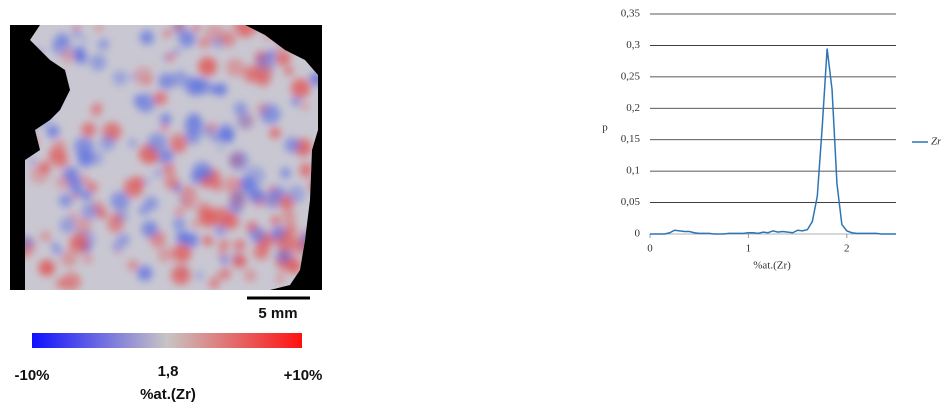 The height and width of the screenshot is (410, 941). Describe the element at coordinates (303, 375) in the screenshot. I see `colorbar-max: +10%` at that location.